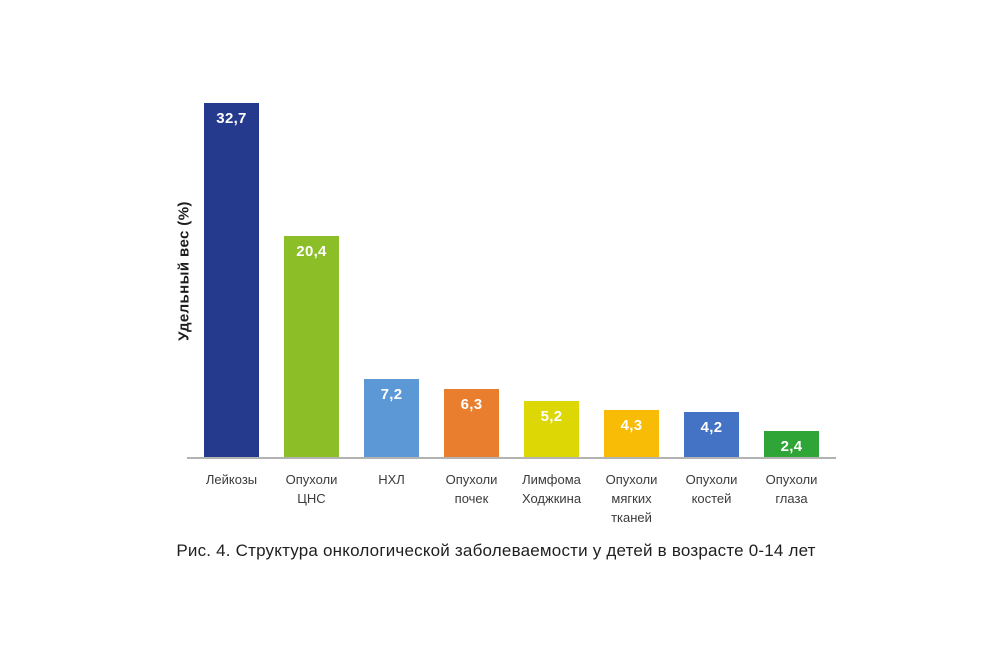 This screenshot has height=646, width=992. I want to click on bar-column-7: 4,2 Опухоли костей, so click(711, 459).